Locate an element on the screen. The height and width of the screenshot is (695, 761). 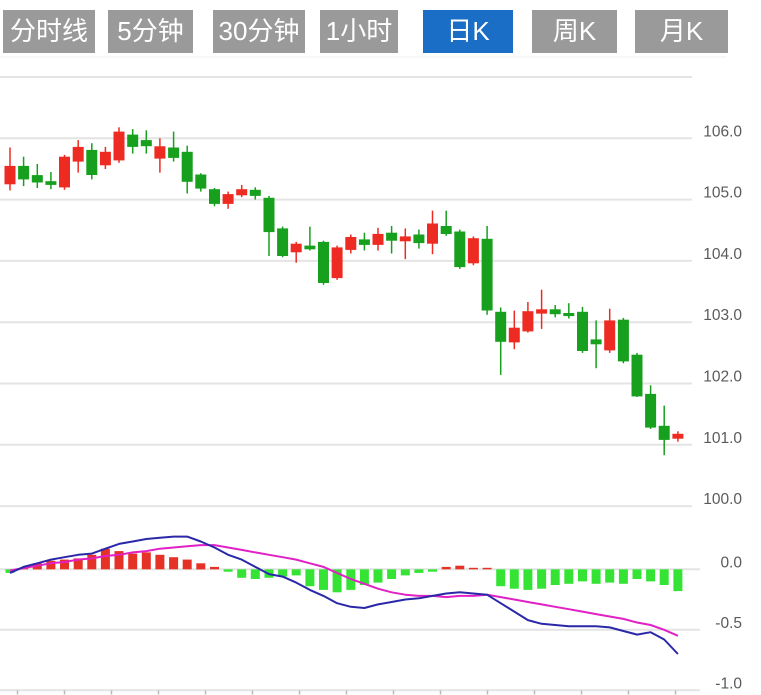
tab-30min: 30分钟 is located at coordinates (259, 31).